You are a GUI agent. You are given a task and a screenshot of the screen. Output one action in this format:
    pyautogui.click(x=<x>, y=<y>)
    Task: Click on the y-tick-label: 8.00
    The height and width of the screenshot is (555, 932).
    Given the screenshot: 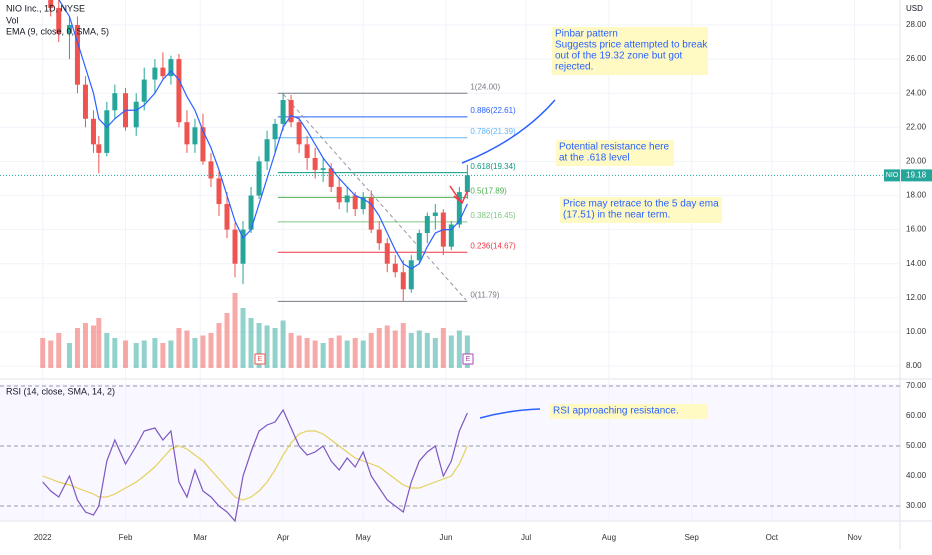 What is the action you would take?
    pyautogui.click(x=914, y=365)
    